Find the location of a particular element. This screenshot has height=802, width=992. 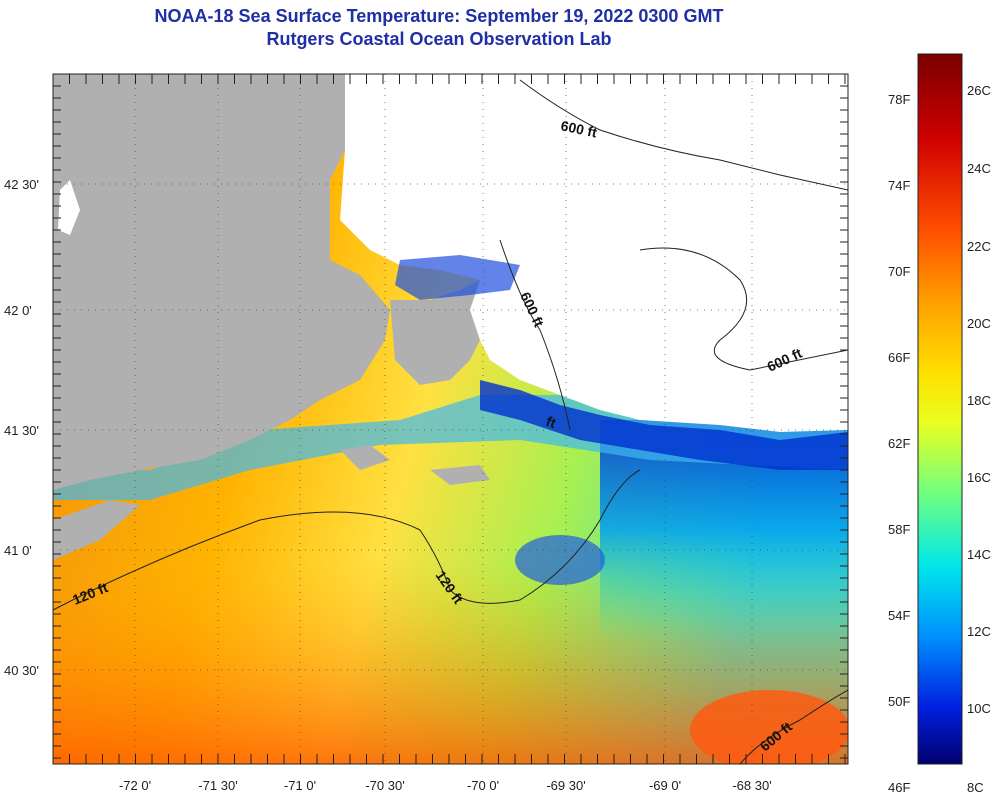

f-label: 54F is located at coordinates (899, 615).